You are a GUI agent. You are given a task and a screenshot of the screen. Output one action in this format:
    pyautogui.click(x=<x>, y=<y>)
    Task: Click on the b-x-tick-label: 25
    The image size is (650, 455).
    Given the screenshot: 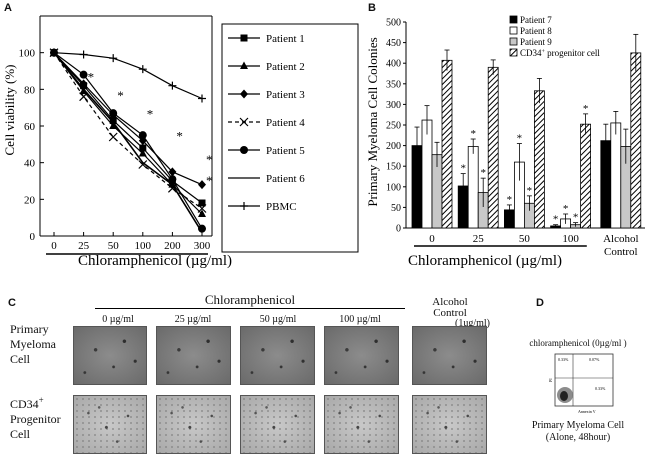 What is the action you would take?
    pyautogui.click(x=479, y=239)
    